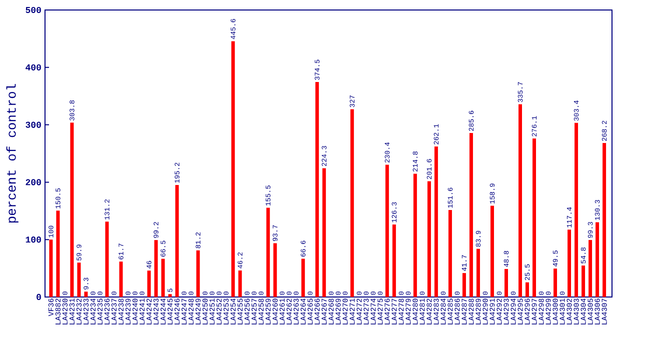 This screenshot has width=650, height=350. I want to click on y-tick-label: 200, so click(33, 182).